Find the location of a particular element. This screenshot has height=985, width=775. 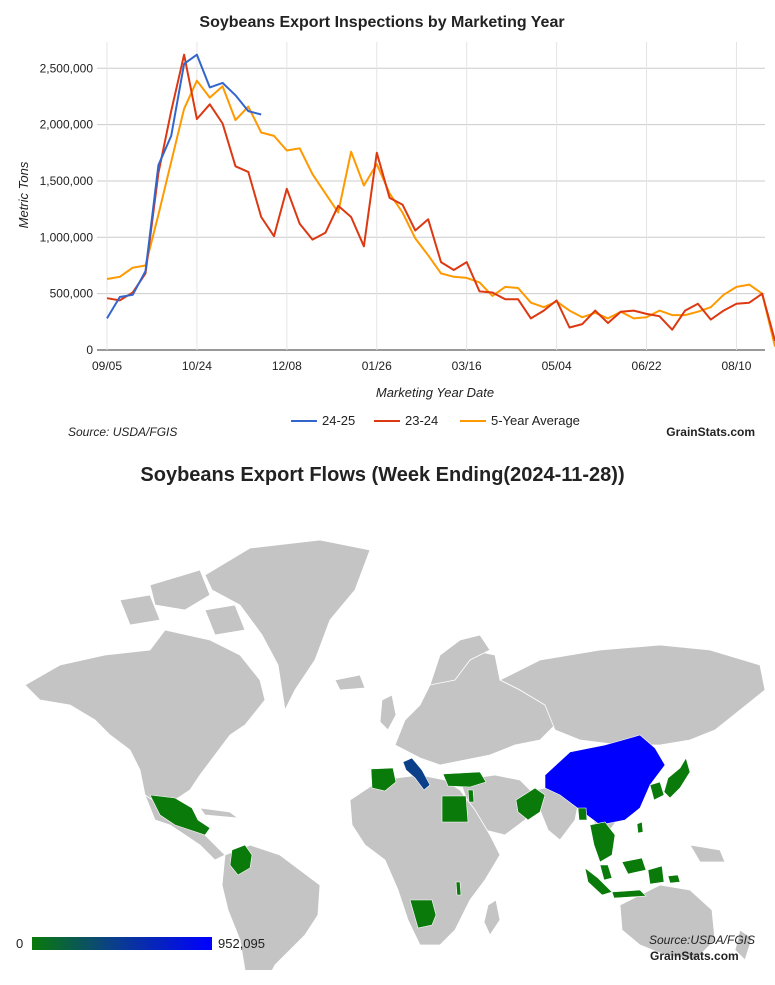

x-tick-label: 10/24 is located at coordinates (197, 366).